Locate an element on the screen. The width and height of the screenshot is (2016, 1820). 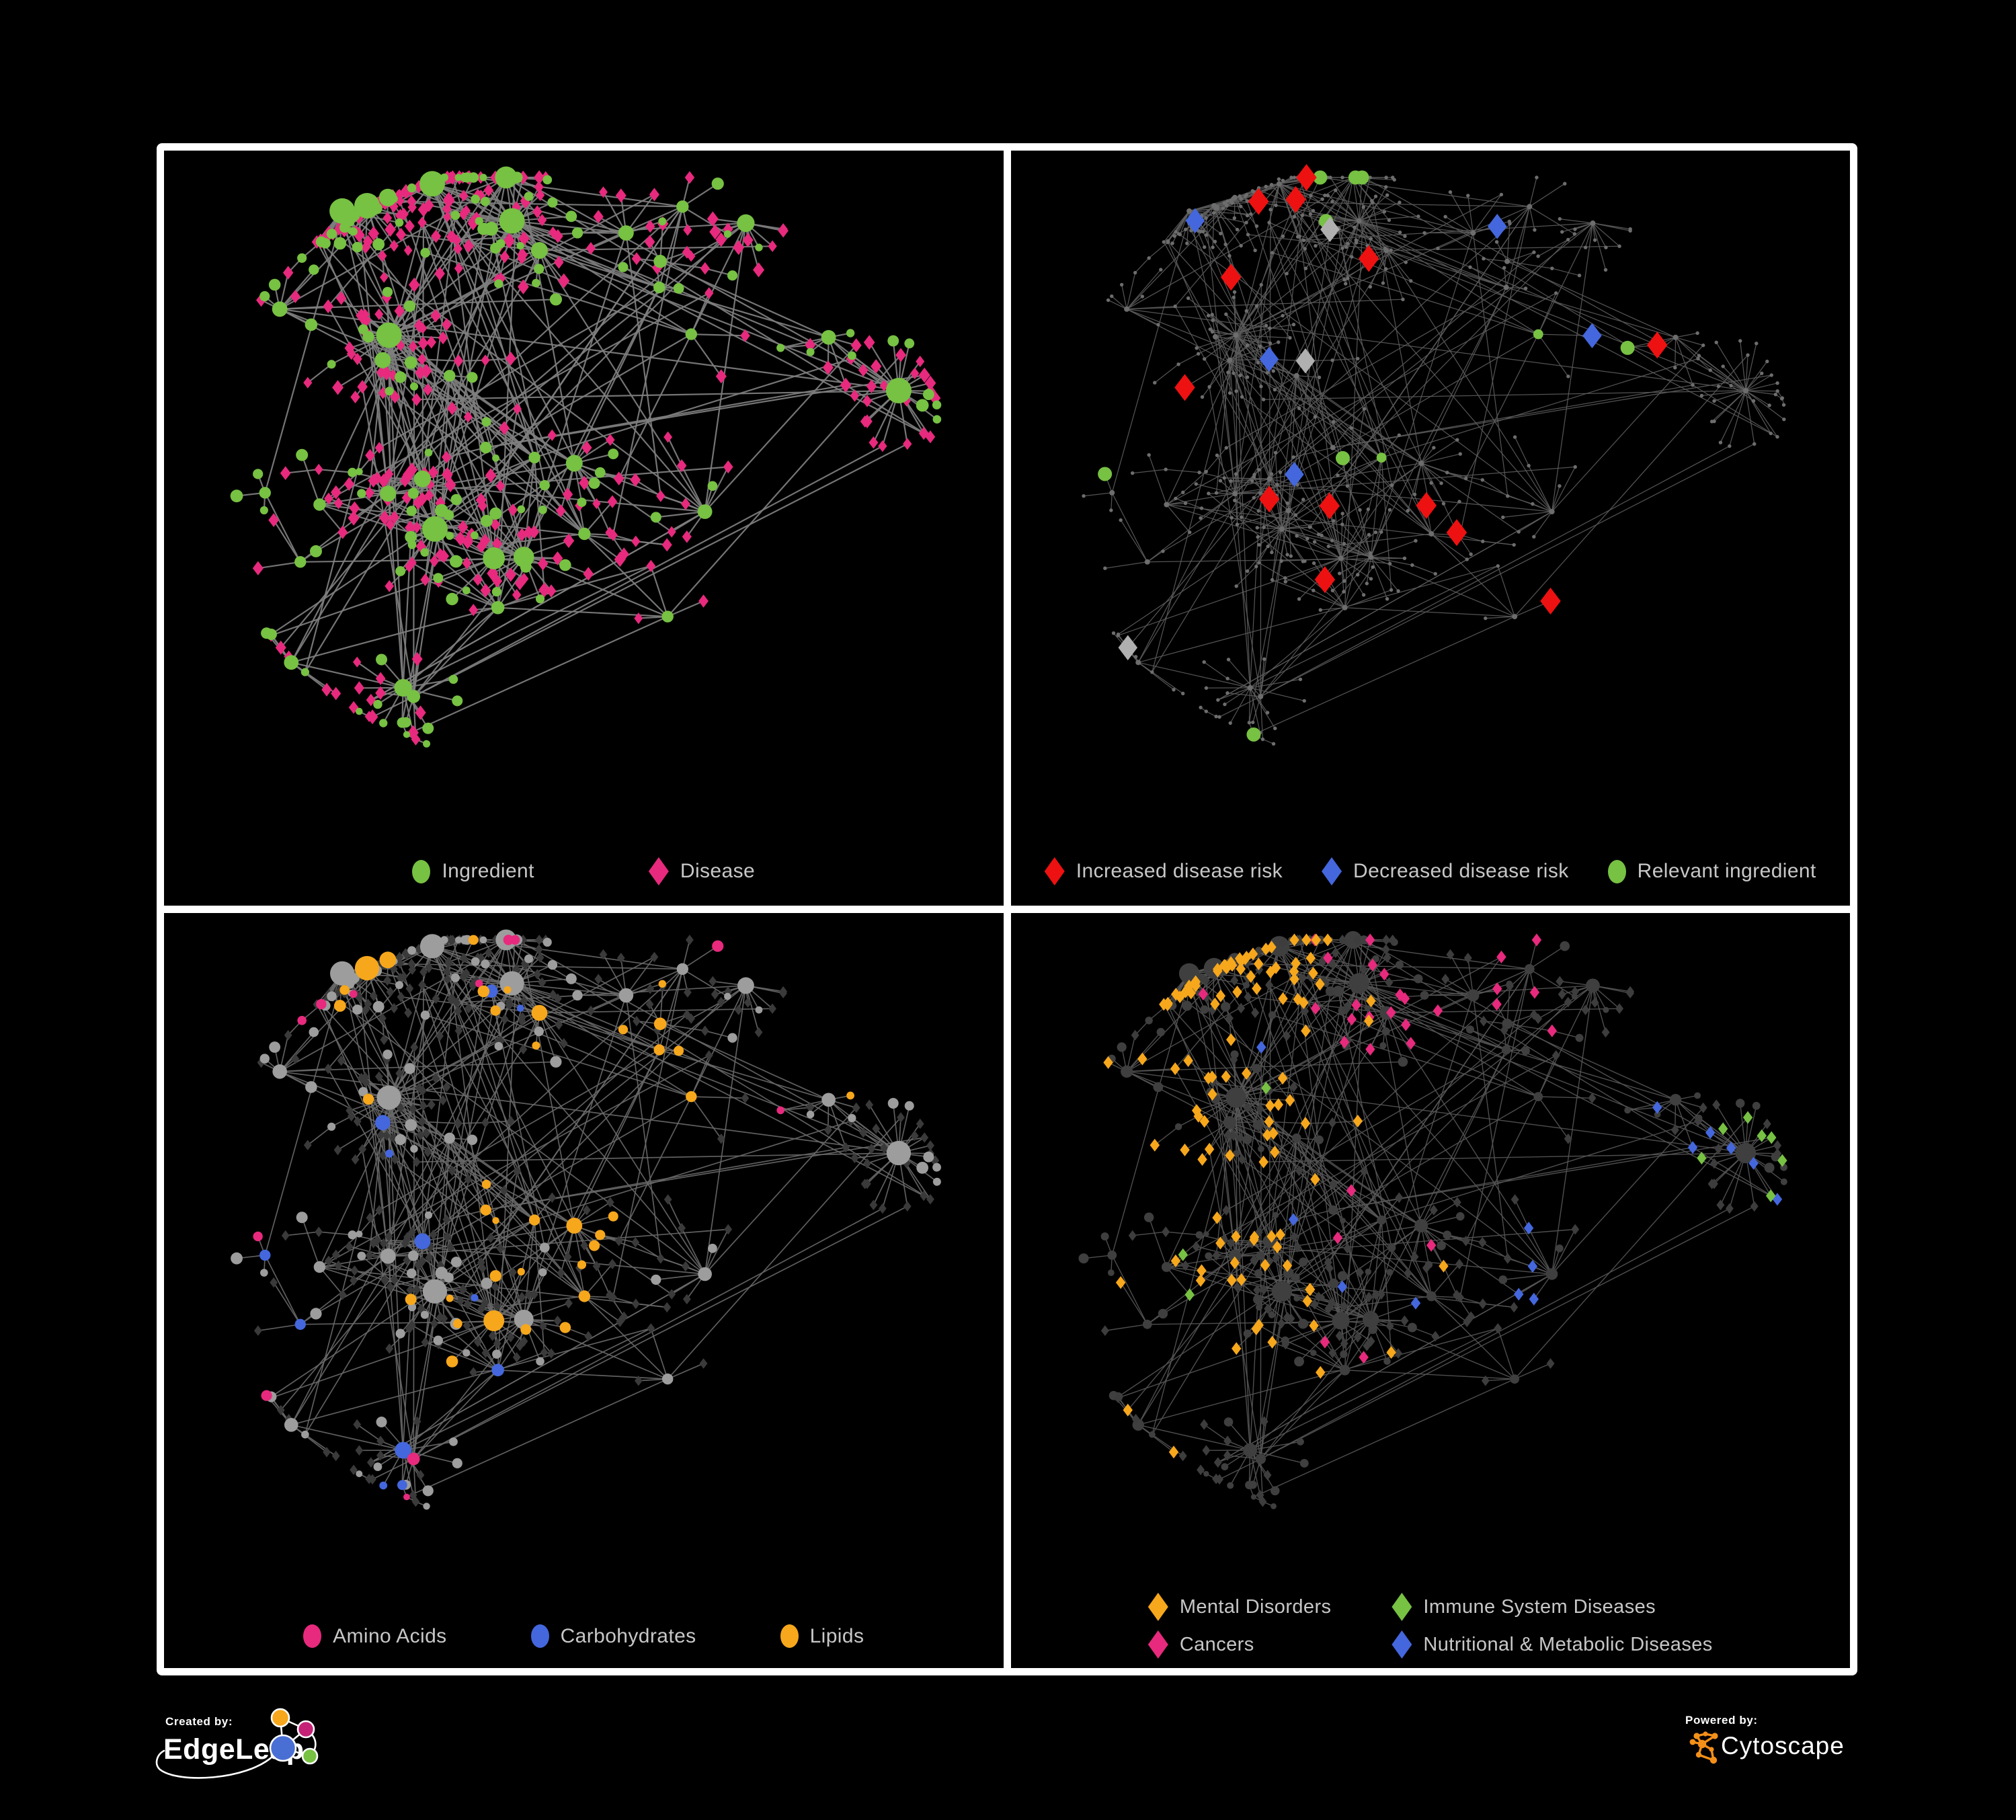
edgeleap-wordmark: EdgeLeap is located at coordinates (234, 1749).